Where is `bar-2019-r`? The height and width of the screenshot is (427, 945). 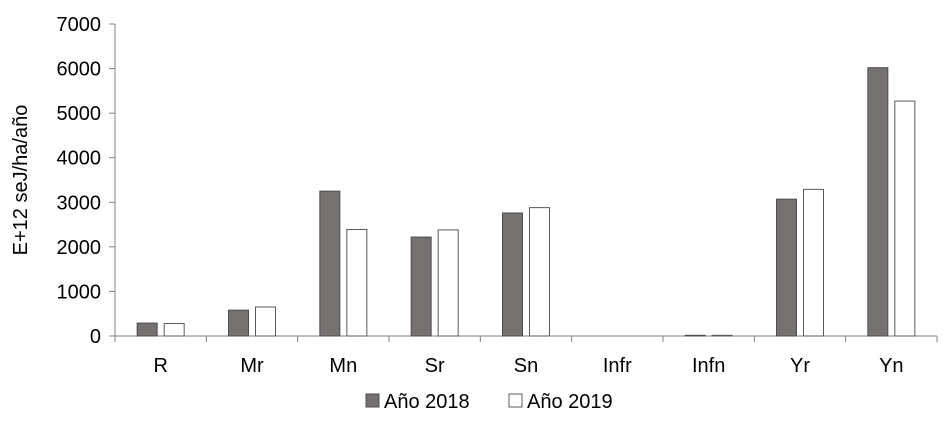 bar-2019-r is located at coordinates (174, 330).